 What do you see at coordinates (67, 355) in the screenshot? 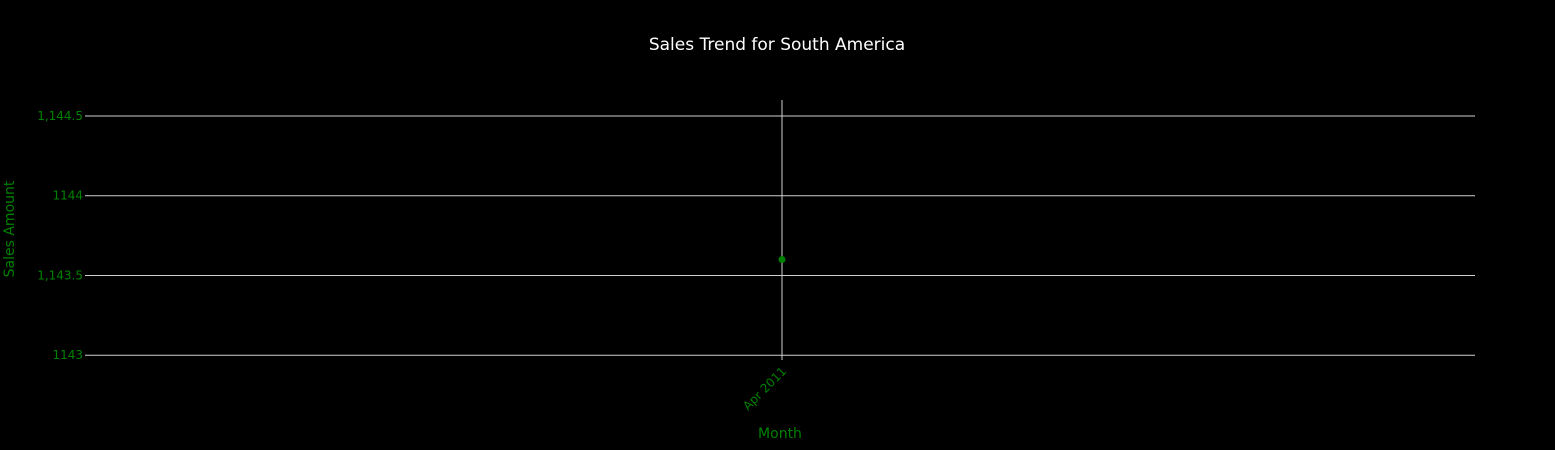
I see `y-tick-label: 1143` at bounding box center [67, 355].